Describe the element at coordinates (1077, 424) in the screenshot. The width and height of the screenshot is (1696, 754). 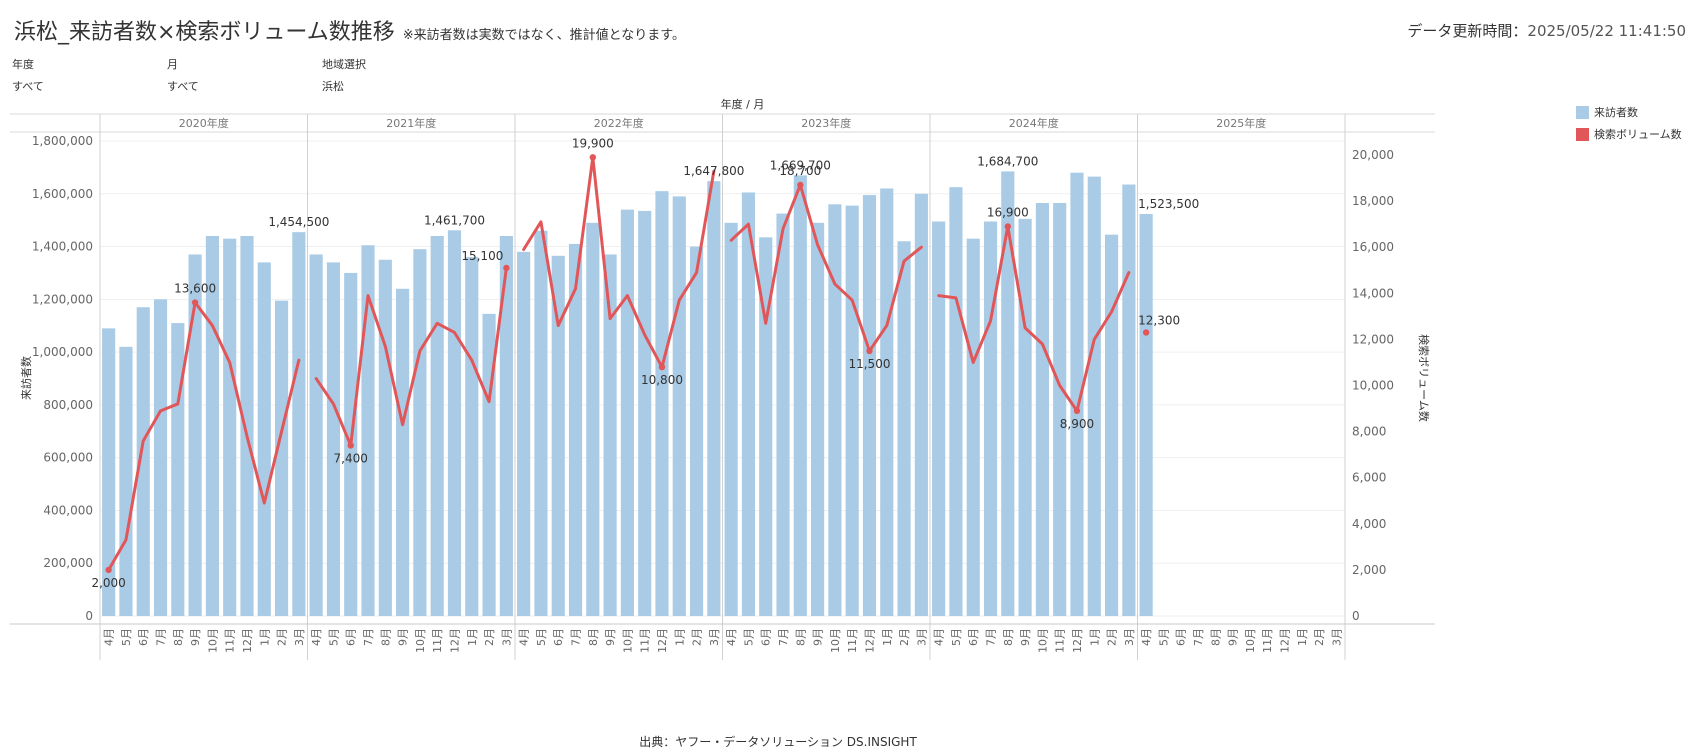
I see `search-data-label: 8,900` at that location.